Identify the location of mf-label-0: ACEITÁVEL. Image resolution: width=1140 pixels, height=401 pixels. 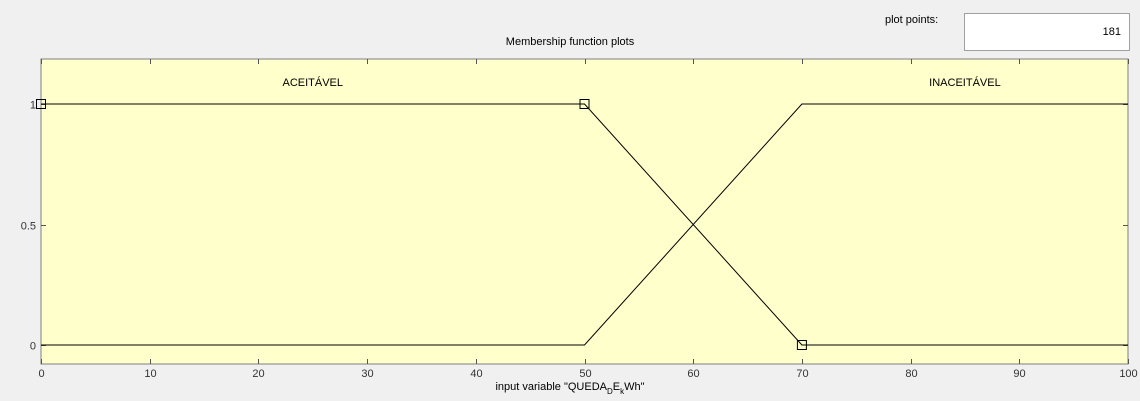
(312, 82).